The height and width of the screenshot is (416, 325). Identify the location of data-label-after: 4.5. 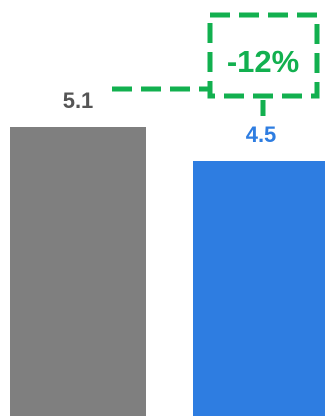
(261, 134).